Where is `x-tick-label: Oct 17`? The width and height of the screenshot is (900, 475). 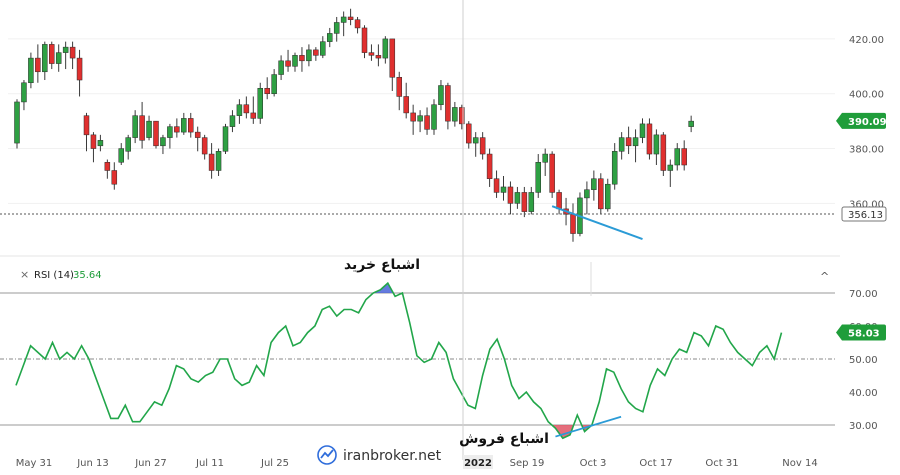
x-tick-label: Oct 17 is located at coordinates (655, 463).